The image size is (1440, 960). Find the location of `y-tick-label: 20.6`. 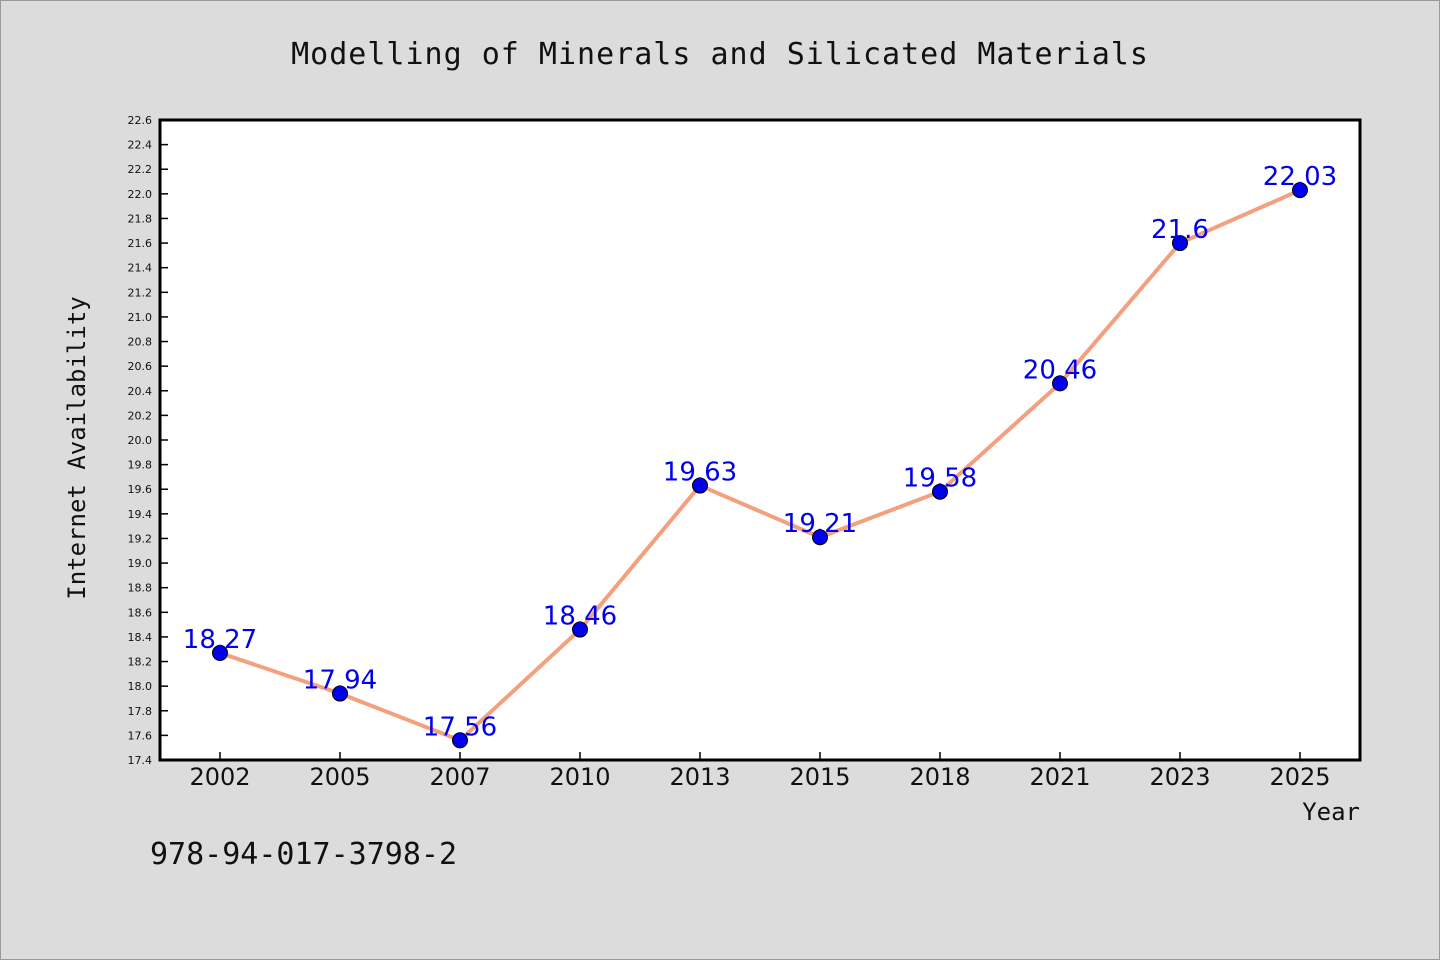

y-tick-label: 20.6 is located at coordinates (140, 366).